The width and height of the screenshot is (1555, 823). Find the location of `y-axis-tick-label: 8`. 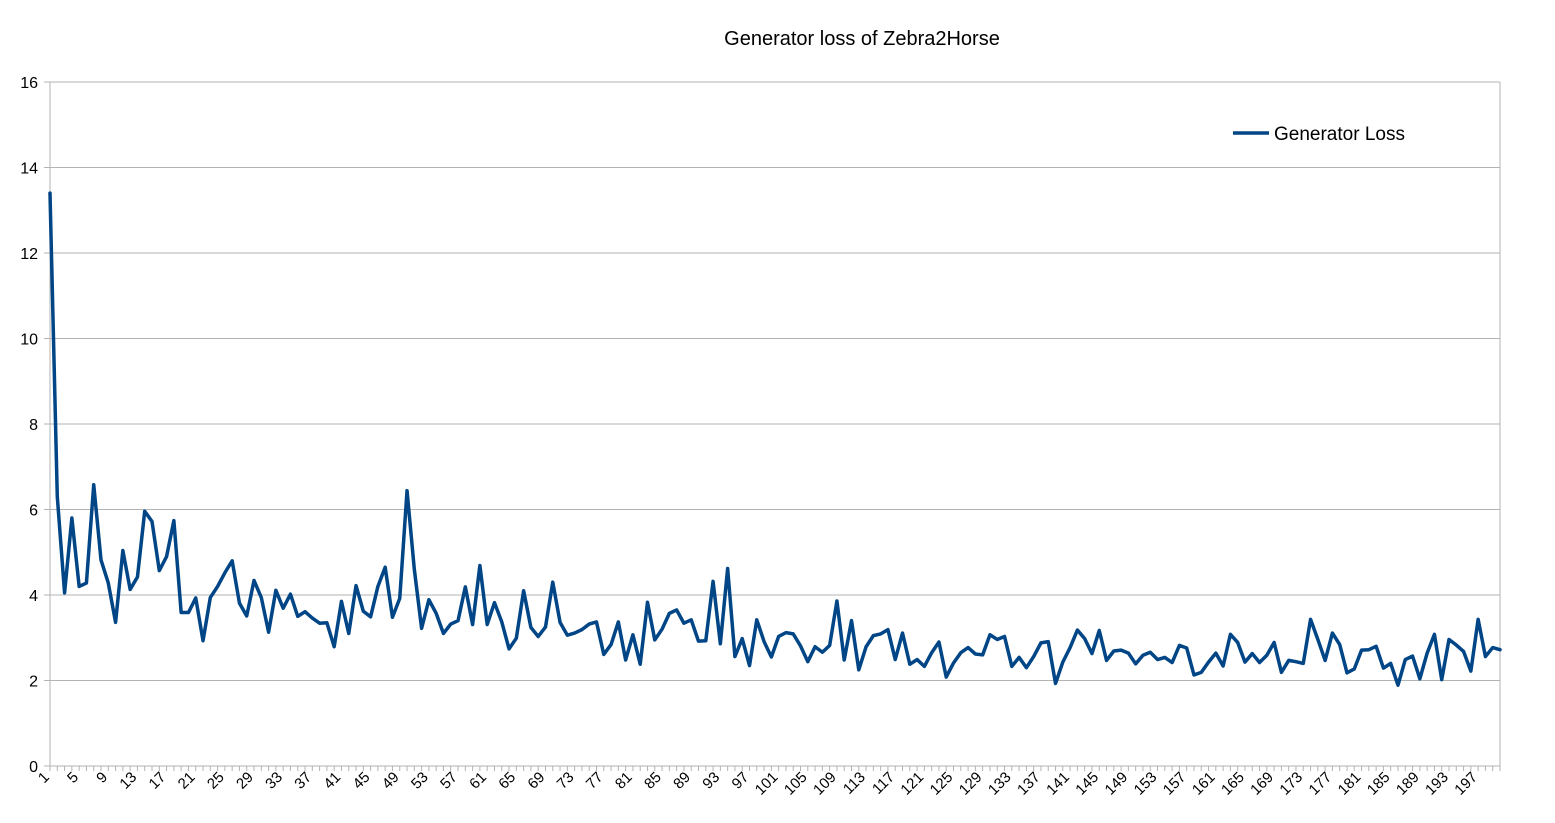

y-axis-tick-label: 8 is located at coordinates (33, 425).